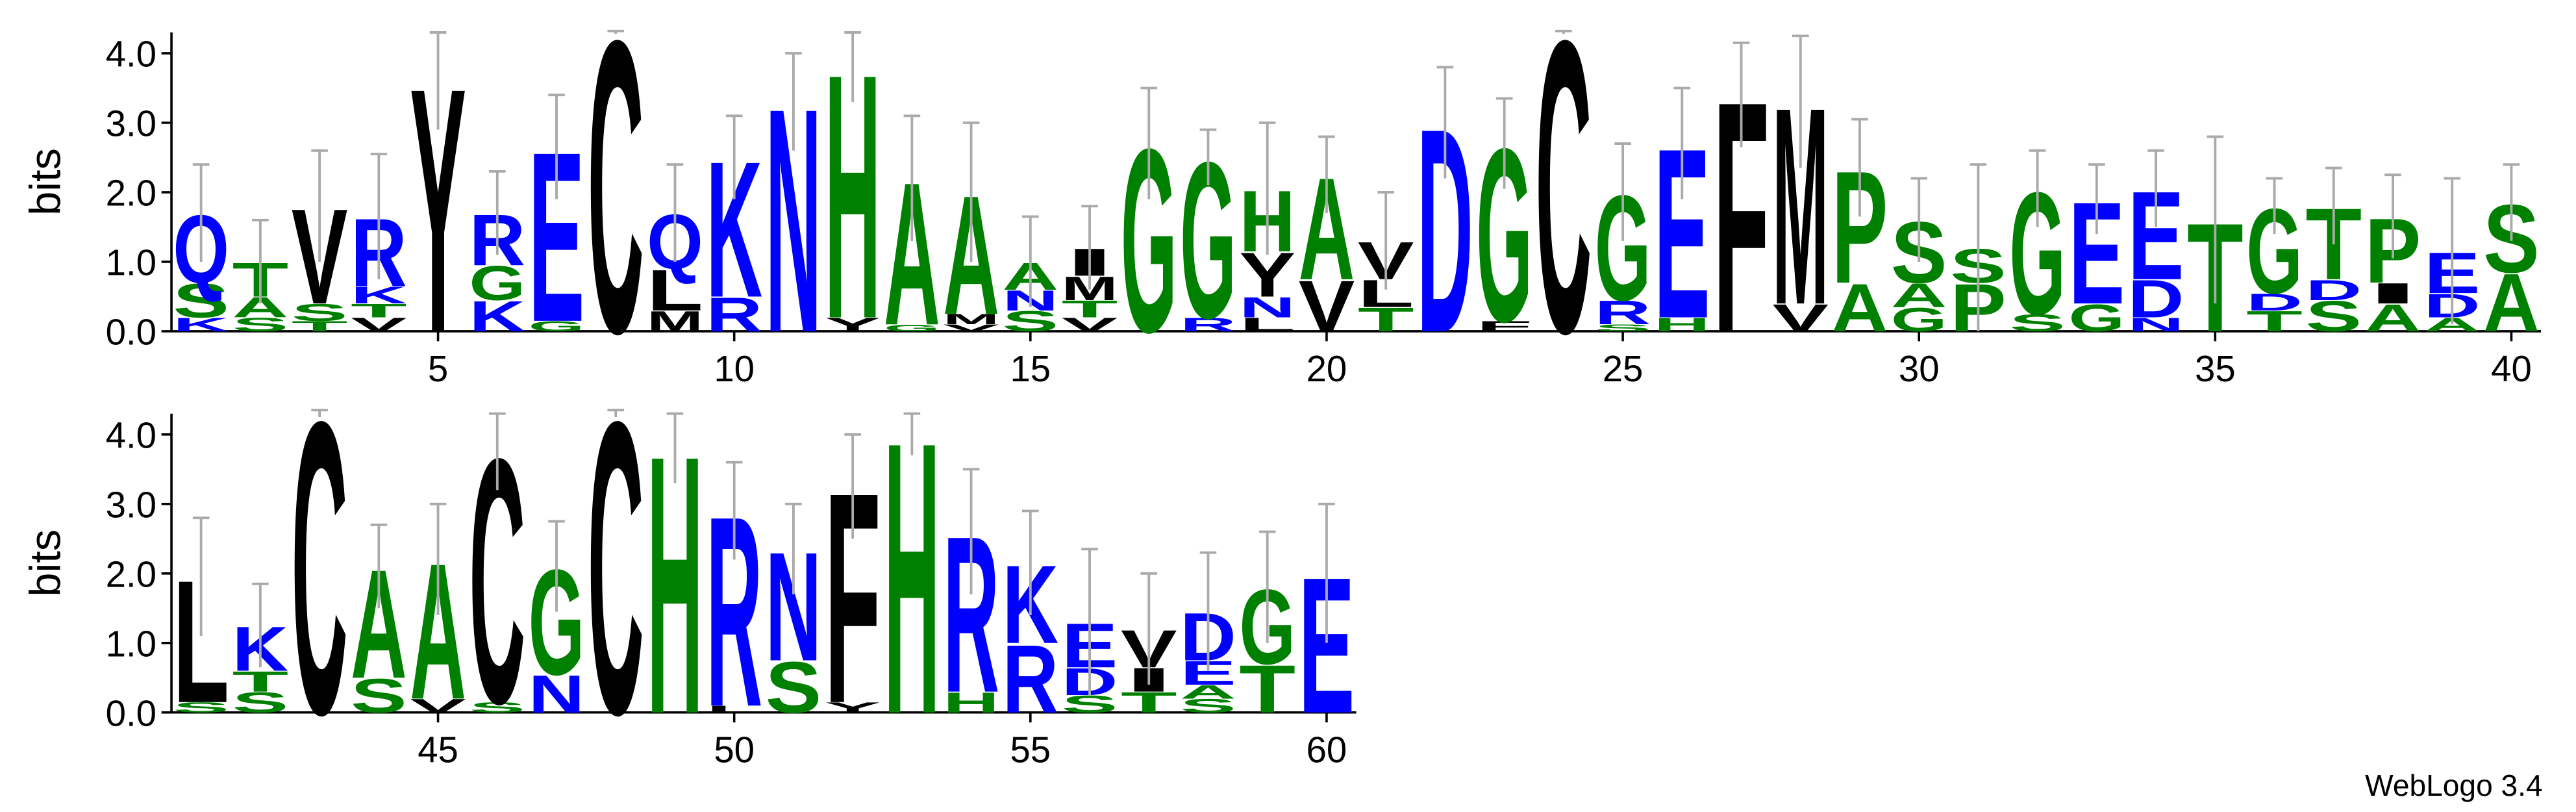 Image resolution: width=2576 pixels, height=812 pixels. What do you see at coordinates (1623, 368) in the screenshot?
I see `x-tick-label: 25` at bounding box center [1623, 368].